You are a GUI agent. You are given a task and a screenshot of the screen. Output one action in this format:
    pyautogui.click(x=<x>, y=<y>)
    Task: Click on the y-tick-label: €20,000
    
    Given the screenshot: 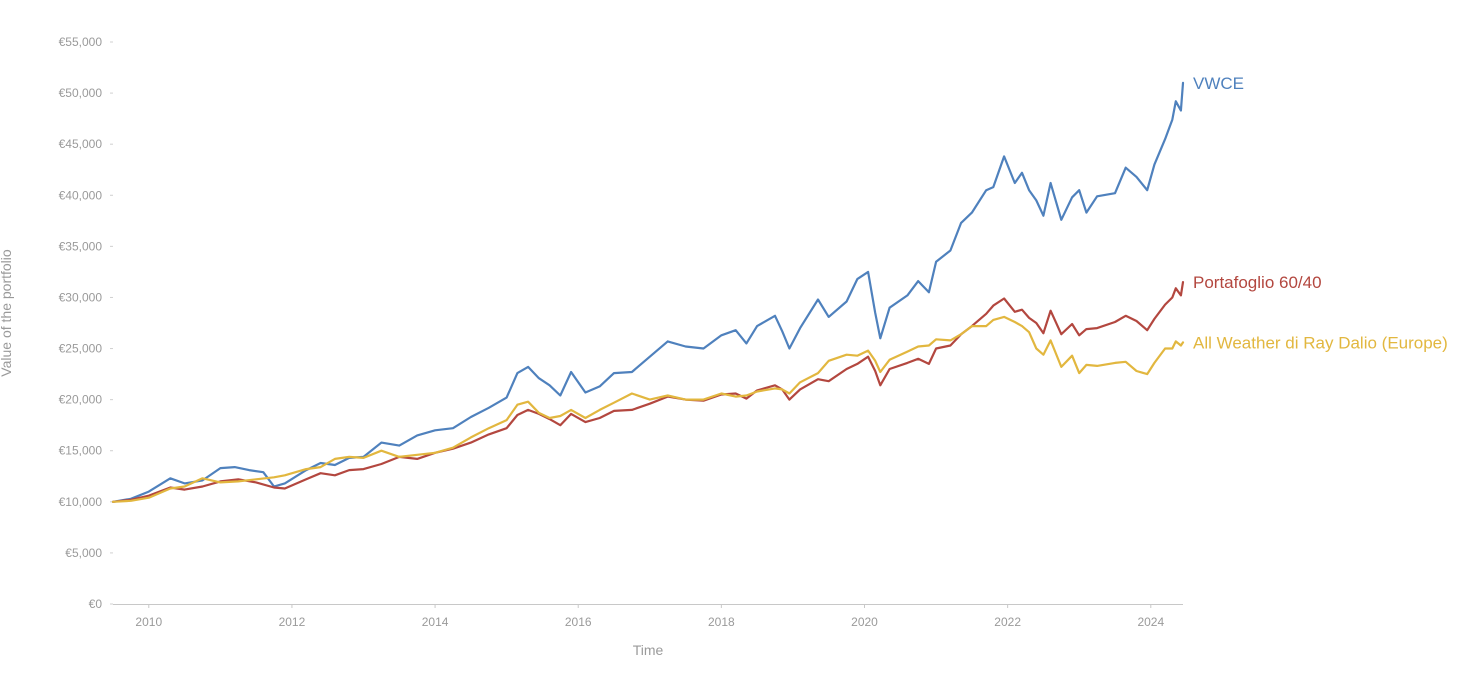 What is the action you would take?
    pyautogui.click(x=81, y=400)
    